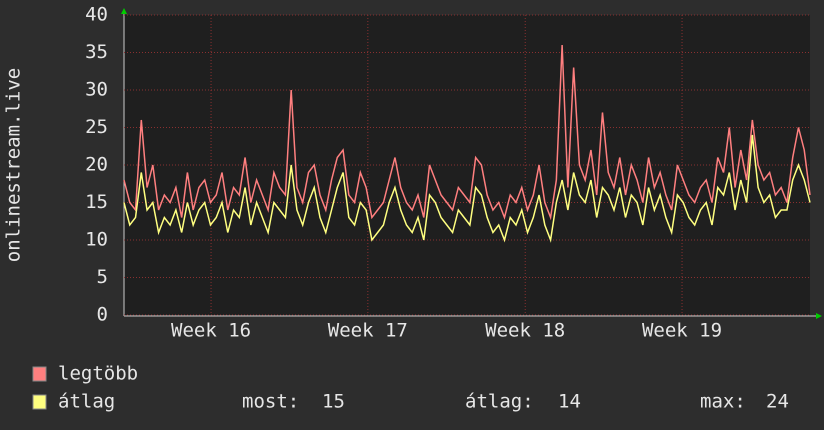 This screenshot has height=430, width=824. I want to click on y-tick-label: 15, so click(96, 202).